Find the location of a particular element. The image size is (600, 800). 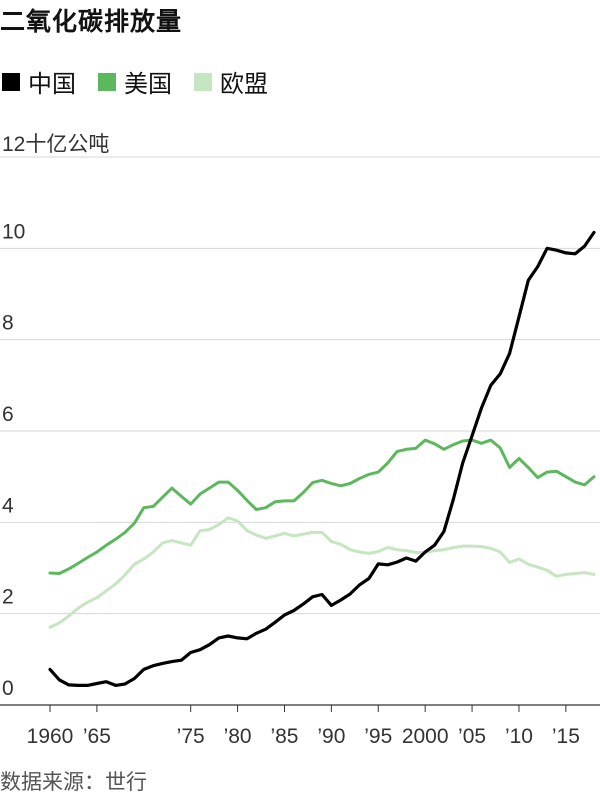

x-tick-label-1960: 1960 is located at coordinates (50, 736).